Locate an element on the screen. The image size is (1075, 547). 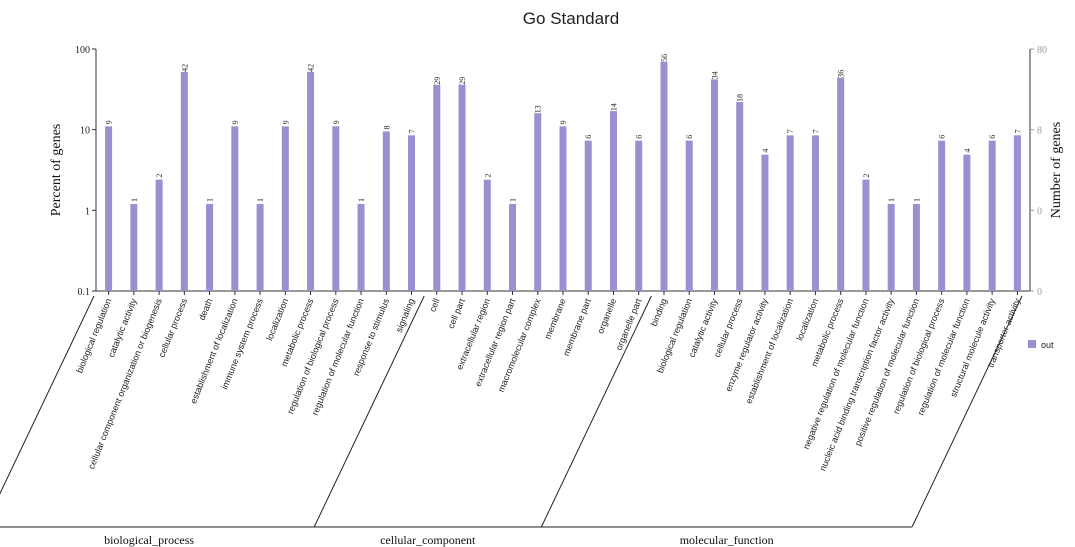
y-tick-label-left: 10 is located at coordinates (85, 131).